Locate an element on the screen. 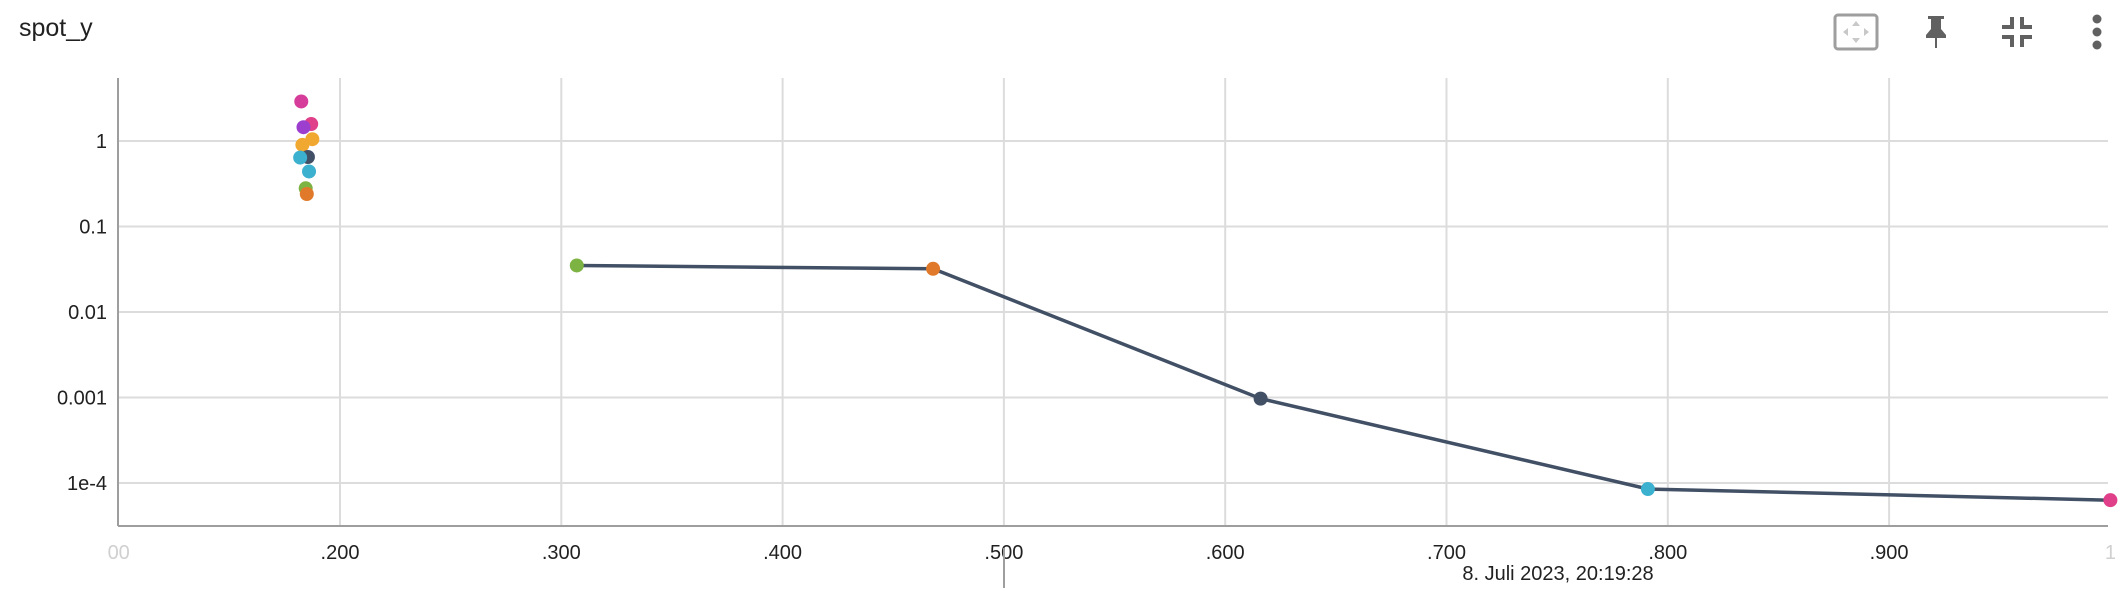 This screenshot has height=600, width=2128. x-tick-label-faded: 00 is located at coordinates (119, 553).